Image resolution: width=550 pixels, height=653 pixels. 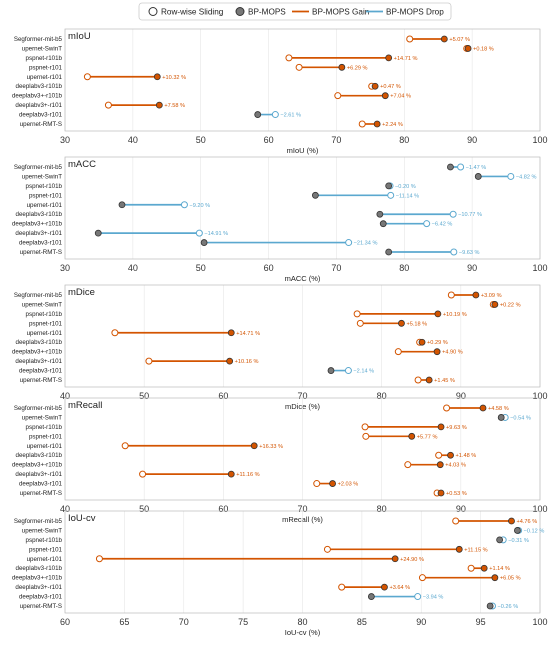 What do you see at coordinates (153, 11) in the screenshot?
I see `legend-open-circle-icon` at bounding box center [153, 11].